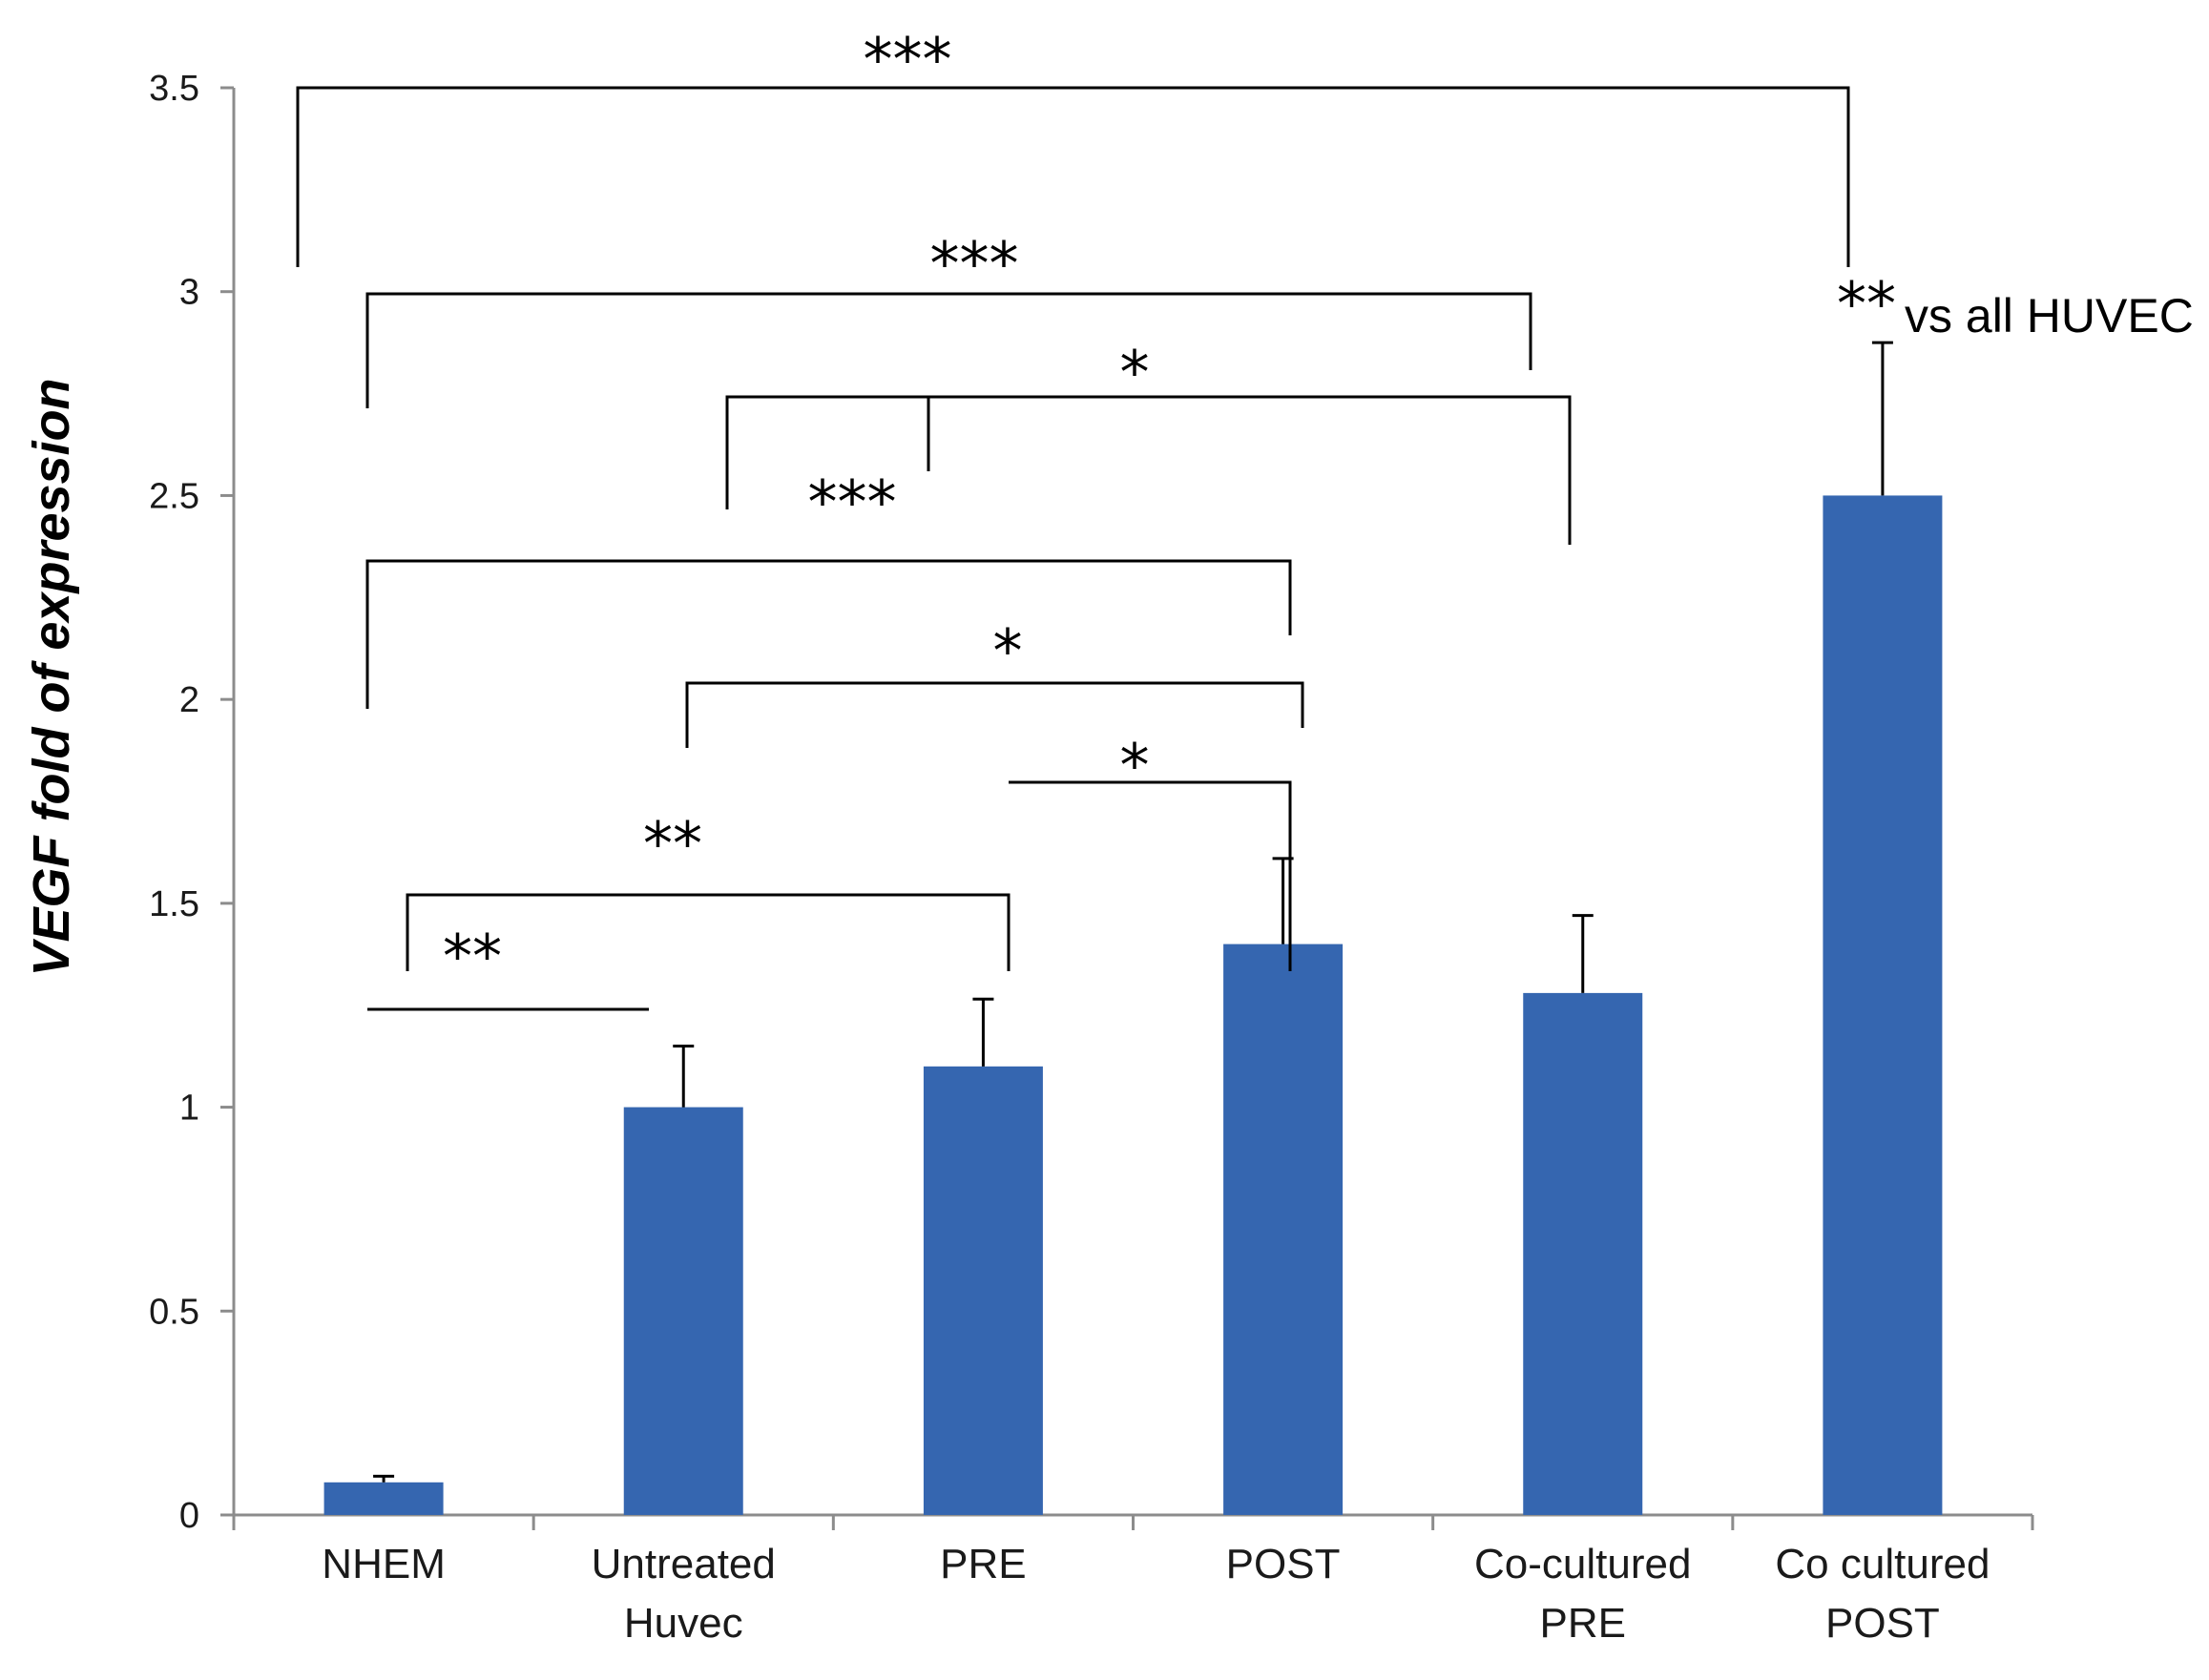 The image size is (2209, 1680). Describe the element at coordinates (174, 496) in the screenshot. I see `y-tick-label: 2.5` at that location.